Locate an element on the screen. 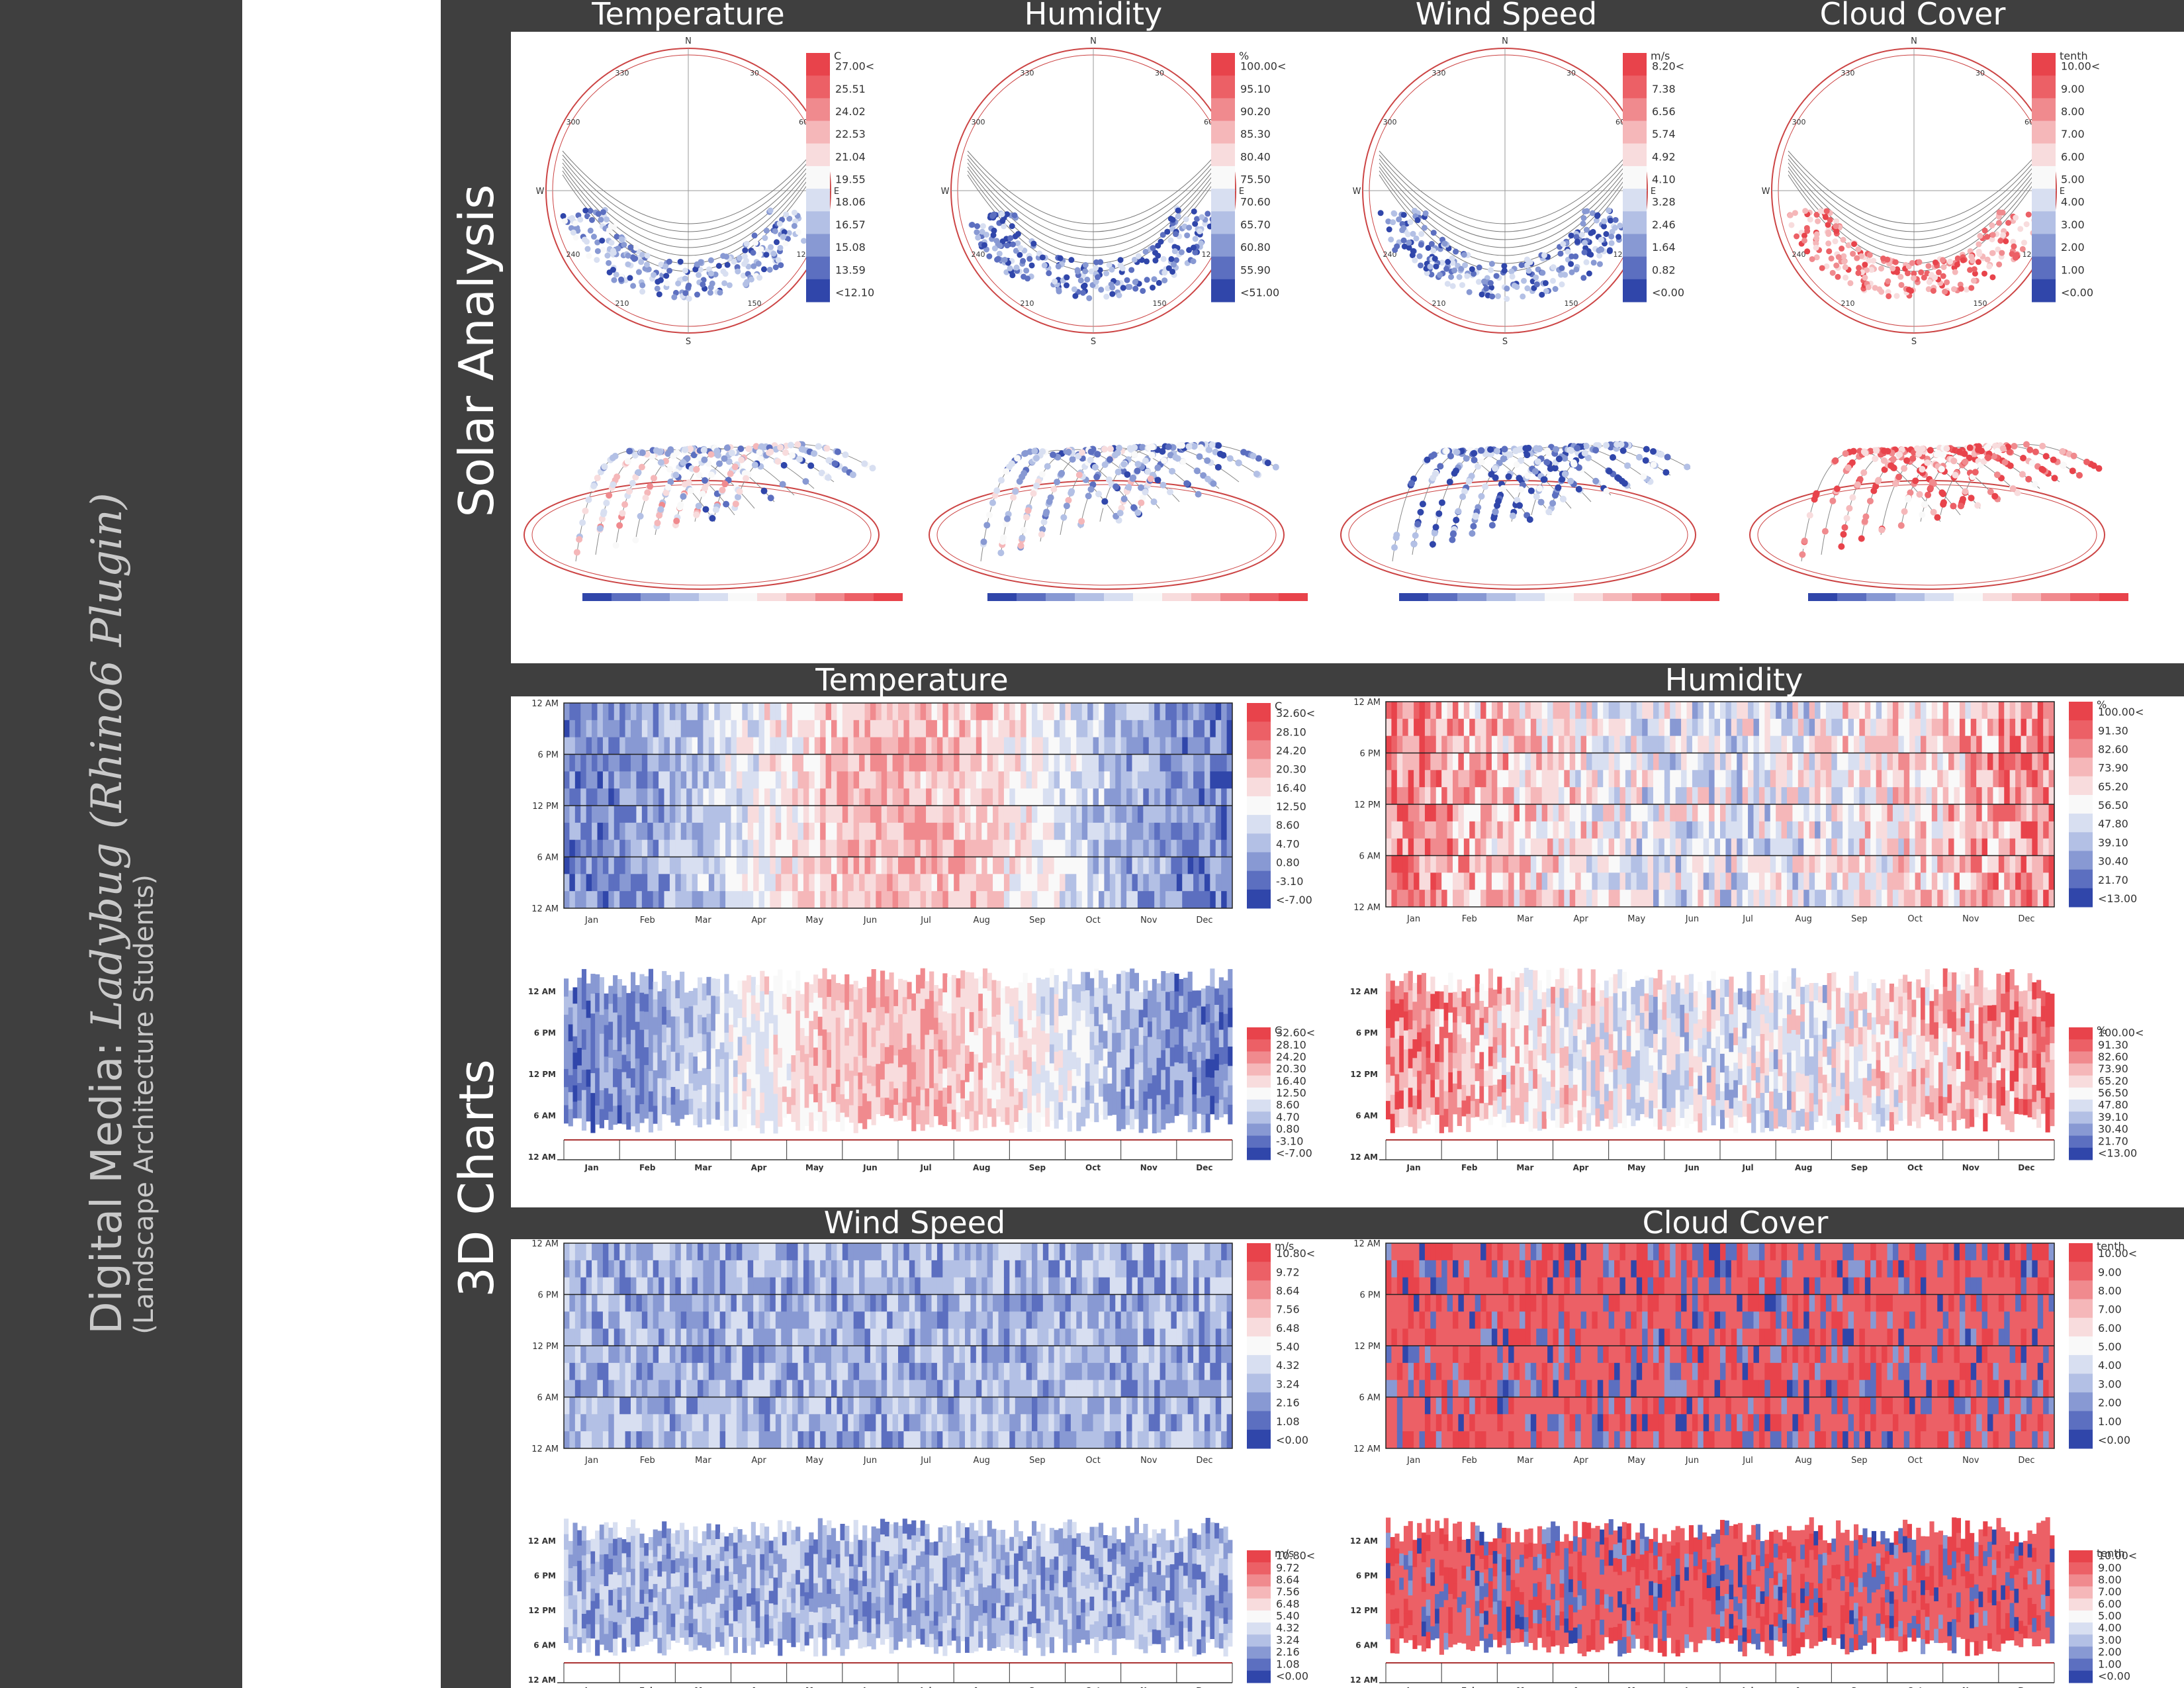 Image resolution: width=2184 pixels, height=1688 pixels. compass-degree: 300 is located at coordinates (978, 122).